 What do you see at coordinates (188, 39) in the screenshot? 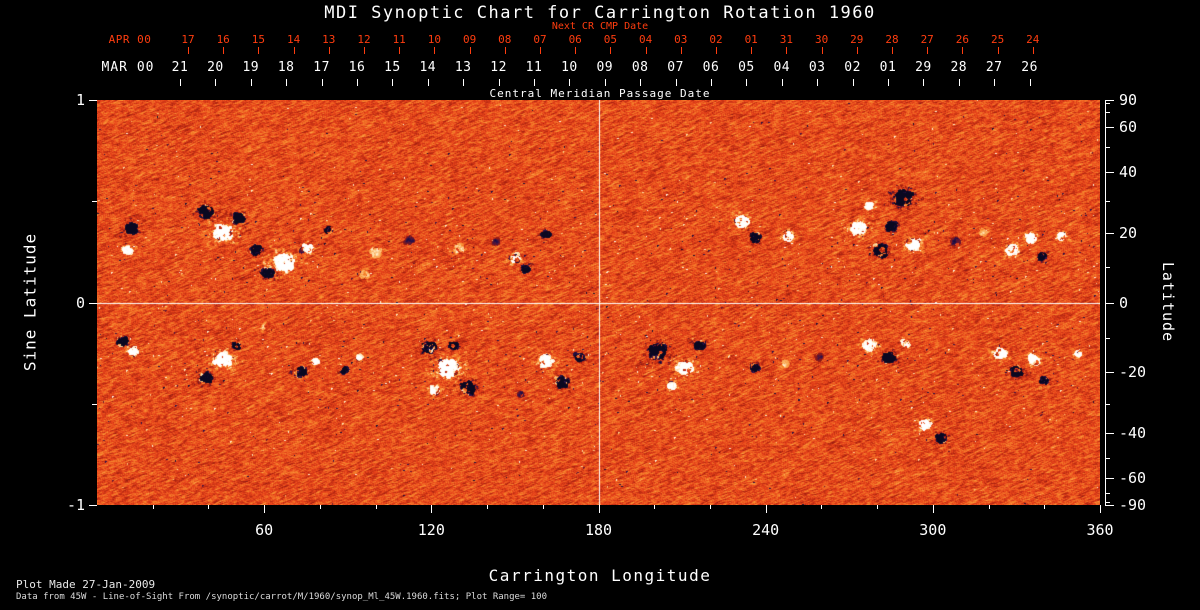
I see `next-cr-date: 17` at bounding box center [188, 39].